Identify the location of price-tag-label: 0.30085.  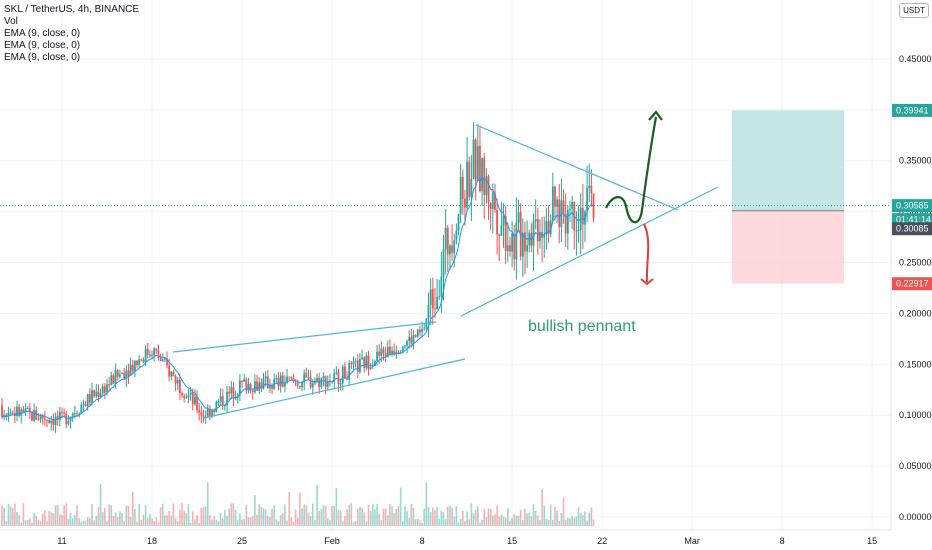
(912, 229).